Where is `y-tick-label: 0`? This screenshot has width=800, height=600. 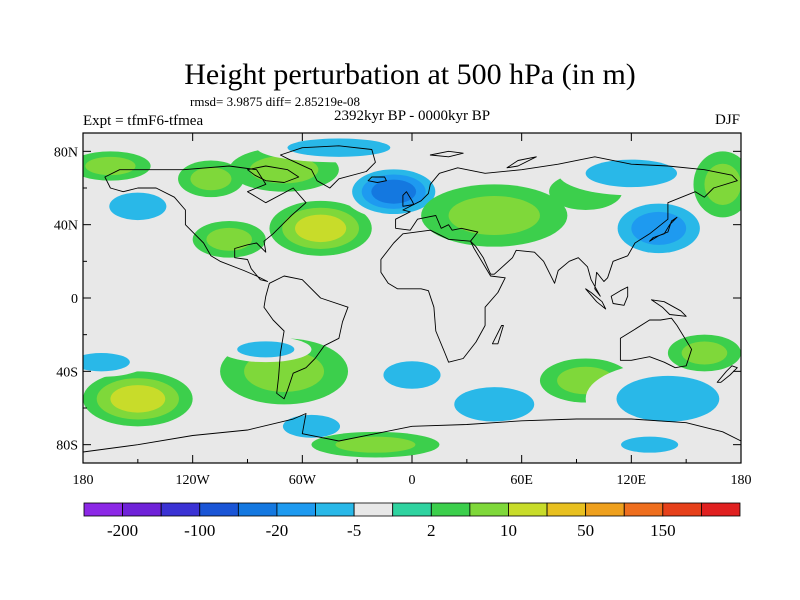
y-tick-label: 0 is located at coordinates (74, 299).